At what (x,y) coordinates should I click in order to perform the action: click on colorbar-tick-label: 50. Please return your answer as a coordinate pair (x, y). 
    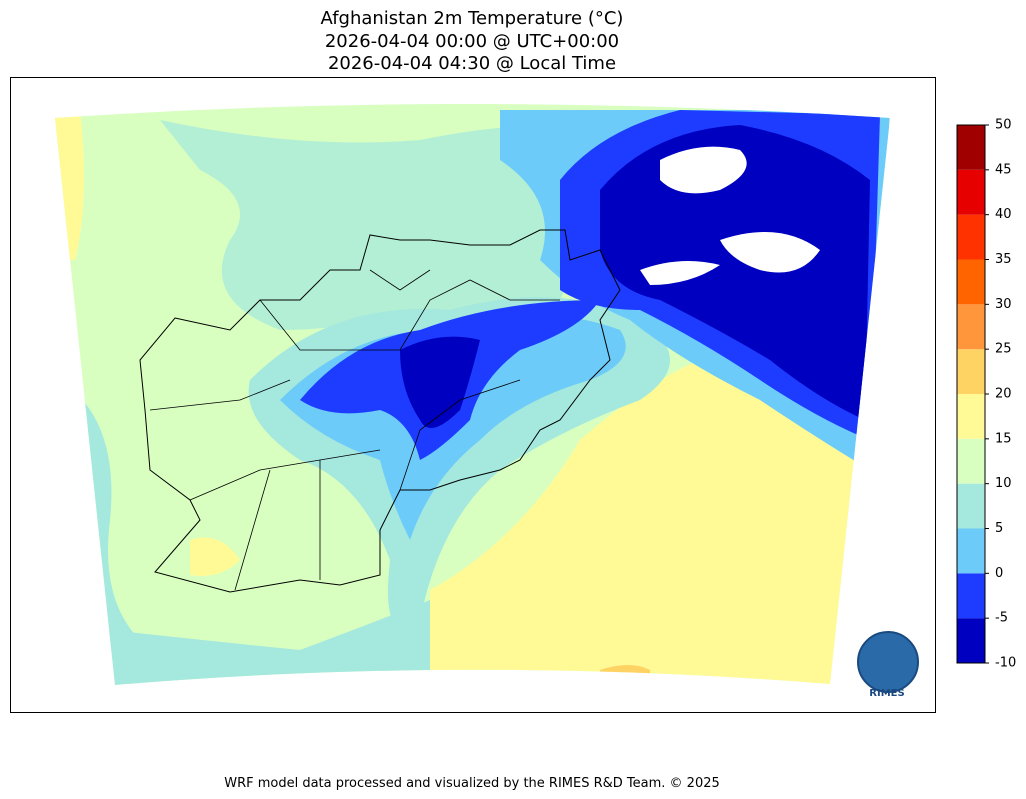
    Looking at the image, I should click on (1003, 125).